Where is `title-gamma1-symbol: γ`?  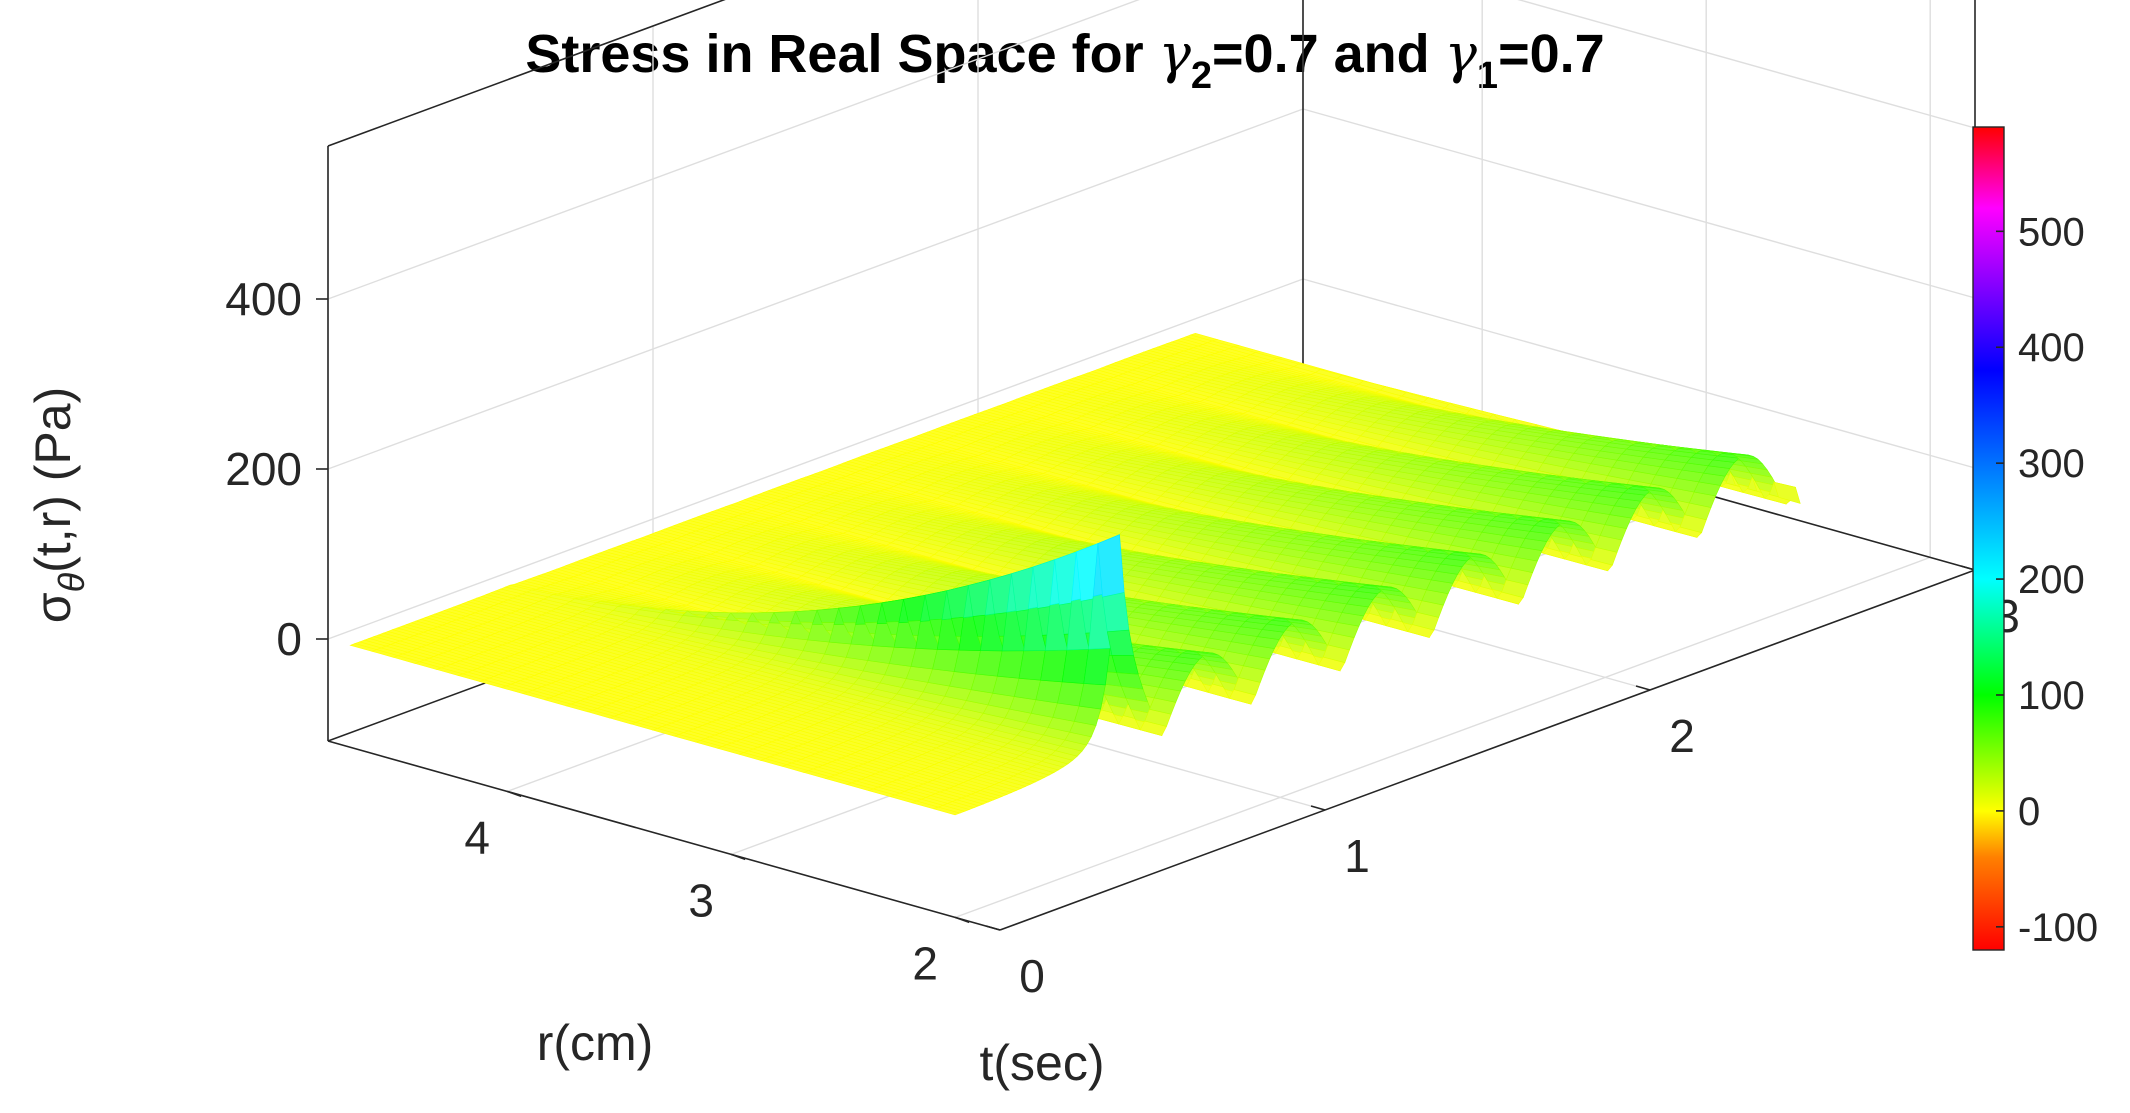 title-gamma1-symbol: γ is located at coordinates (1461, 53).